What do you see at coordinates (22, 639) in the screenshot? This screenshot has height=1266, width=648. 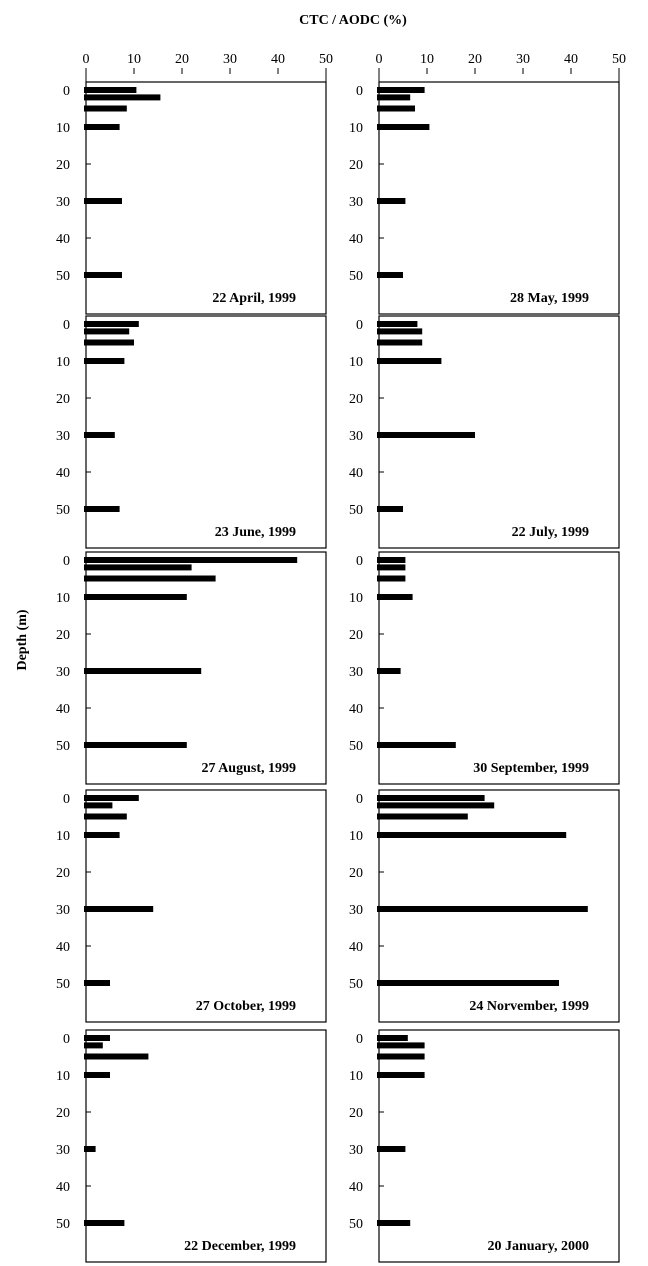 I see `y-axis-title: Depth (m)` at bounding box center [22, 639].